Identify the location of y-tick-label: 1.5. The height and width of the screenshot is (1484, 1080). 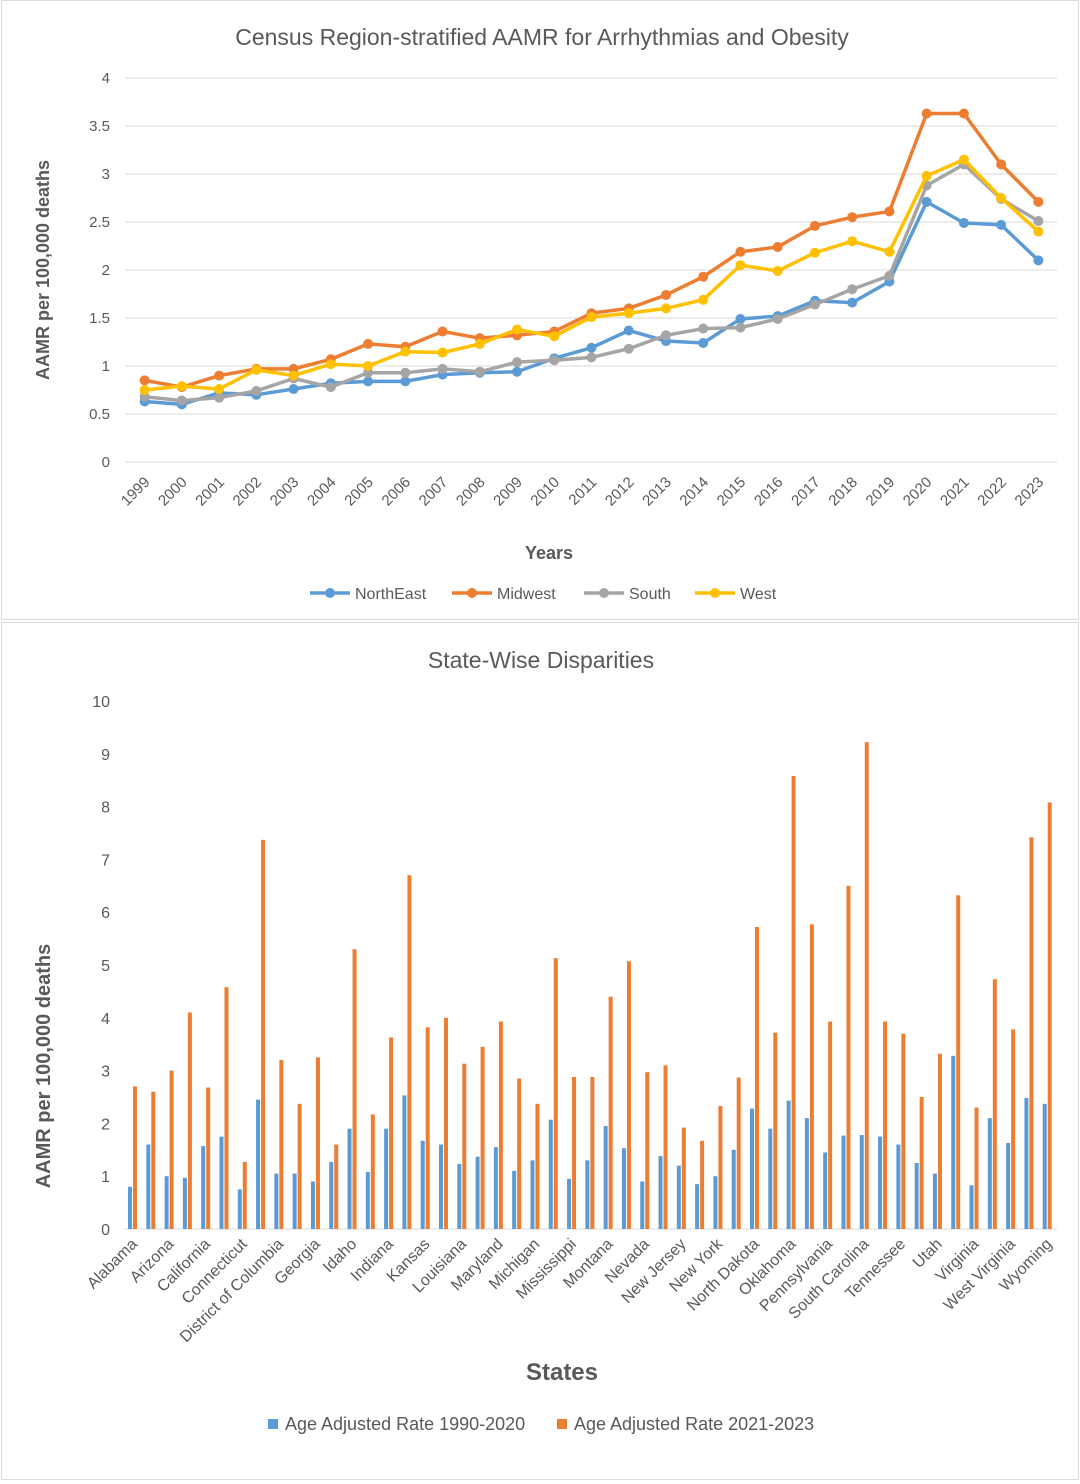
(99, 318).